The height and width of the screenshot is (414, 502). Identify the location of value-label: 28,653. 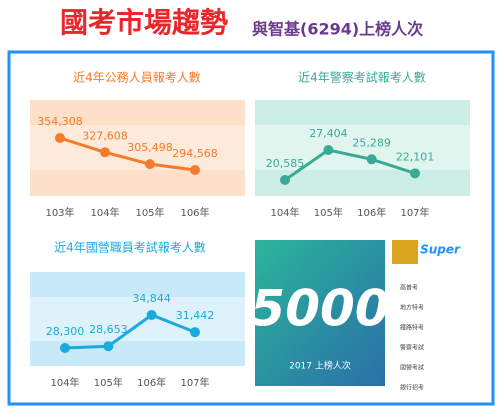
(108, 329).